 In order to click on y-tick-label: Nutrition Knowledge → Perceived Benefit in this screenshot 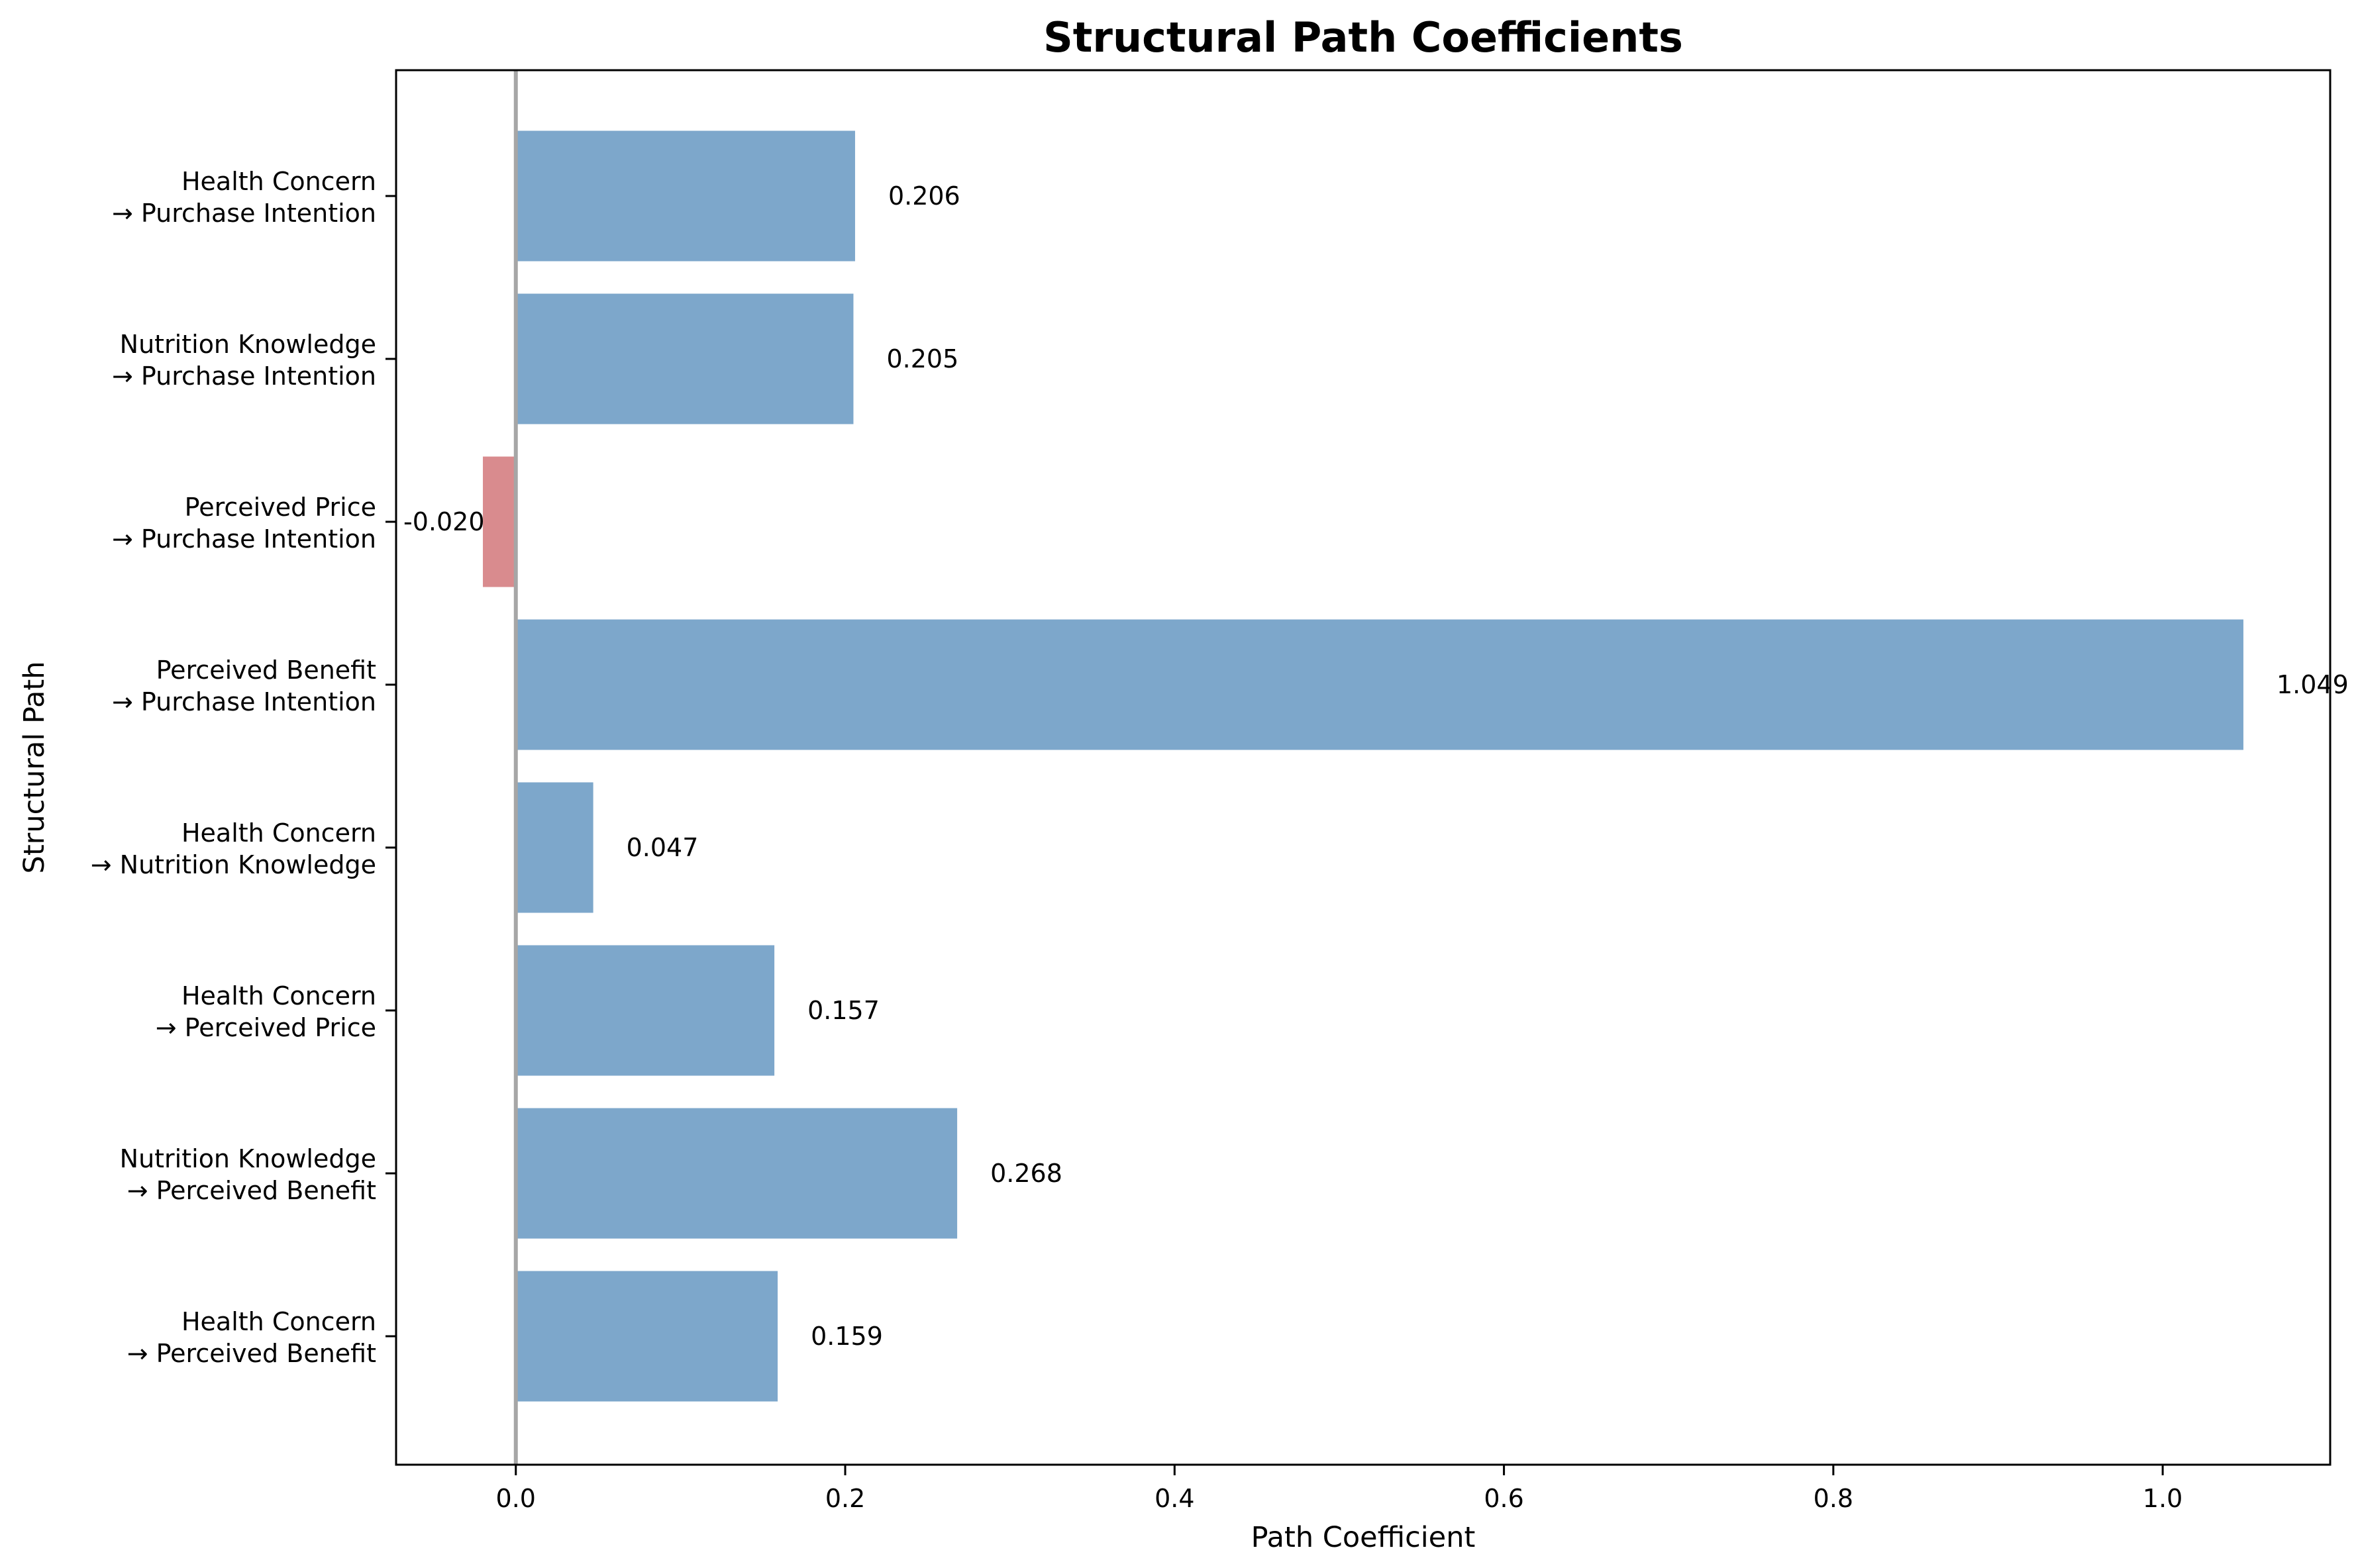, I will do `click(248, 1174)`.